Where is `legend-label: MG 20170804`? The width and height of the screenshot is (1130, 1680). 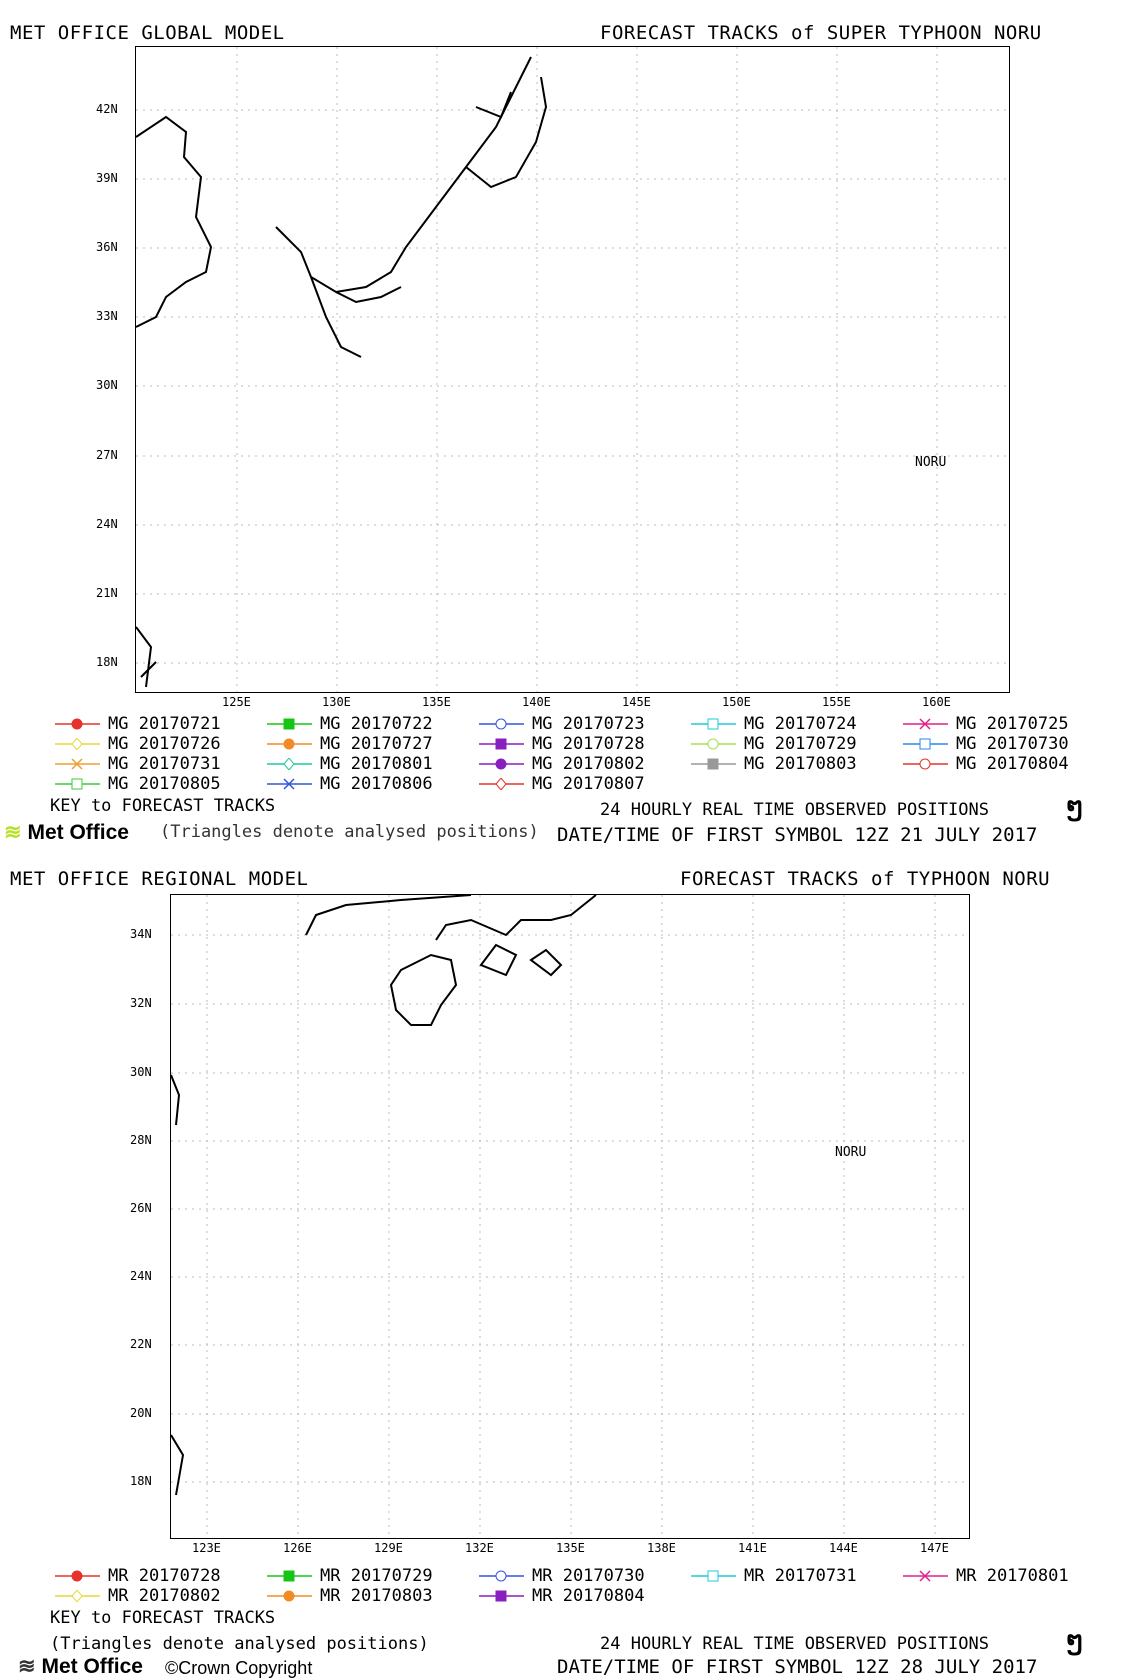
legend-label: MG 20170804 is located at coordinates (1012, 764).